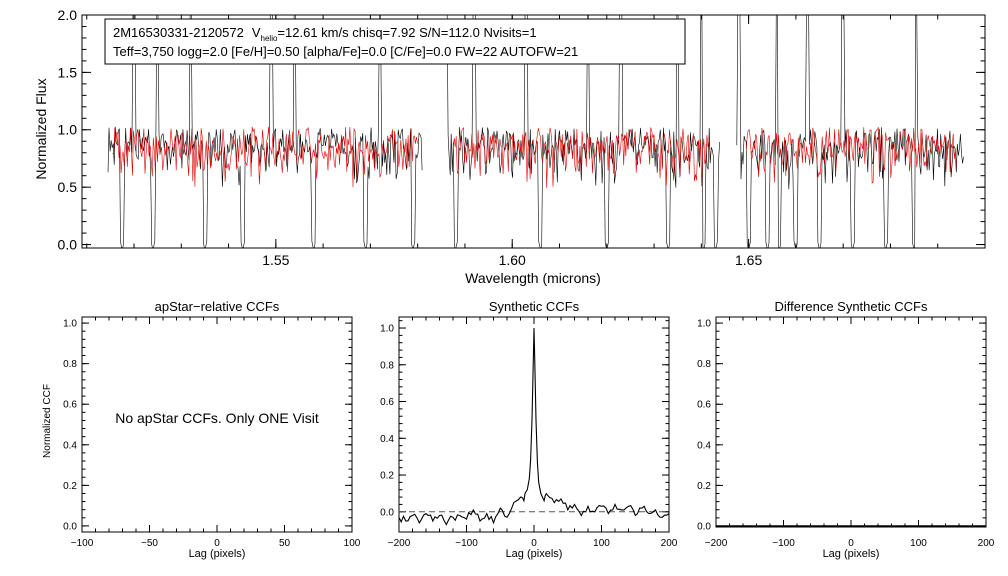  Describe the element at coordinates (68, 72) in the screenshot. I see `spectrum-y-tick-label: 1.5` at that location.